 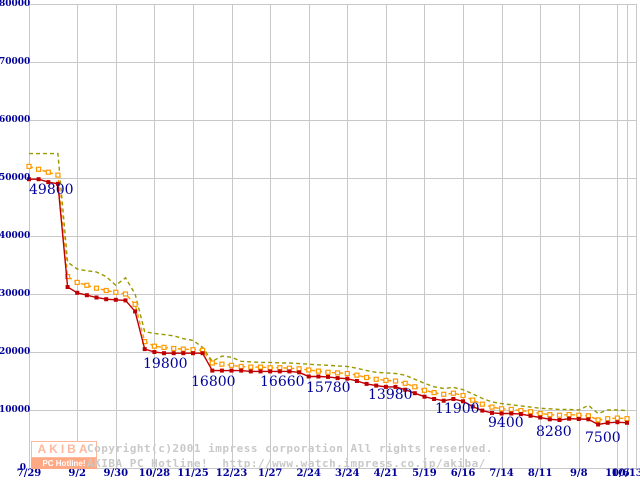 I want to click on data-label: 9400, so click(x=506, y=423).